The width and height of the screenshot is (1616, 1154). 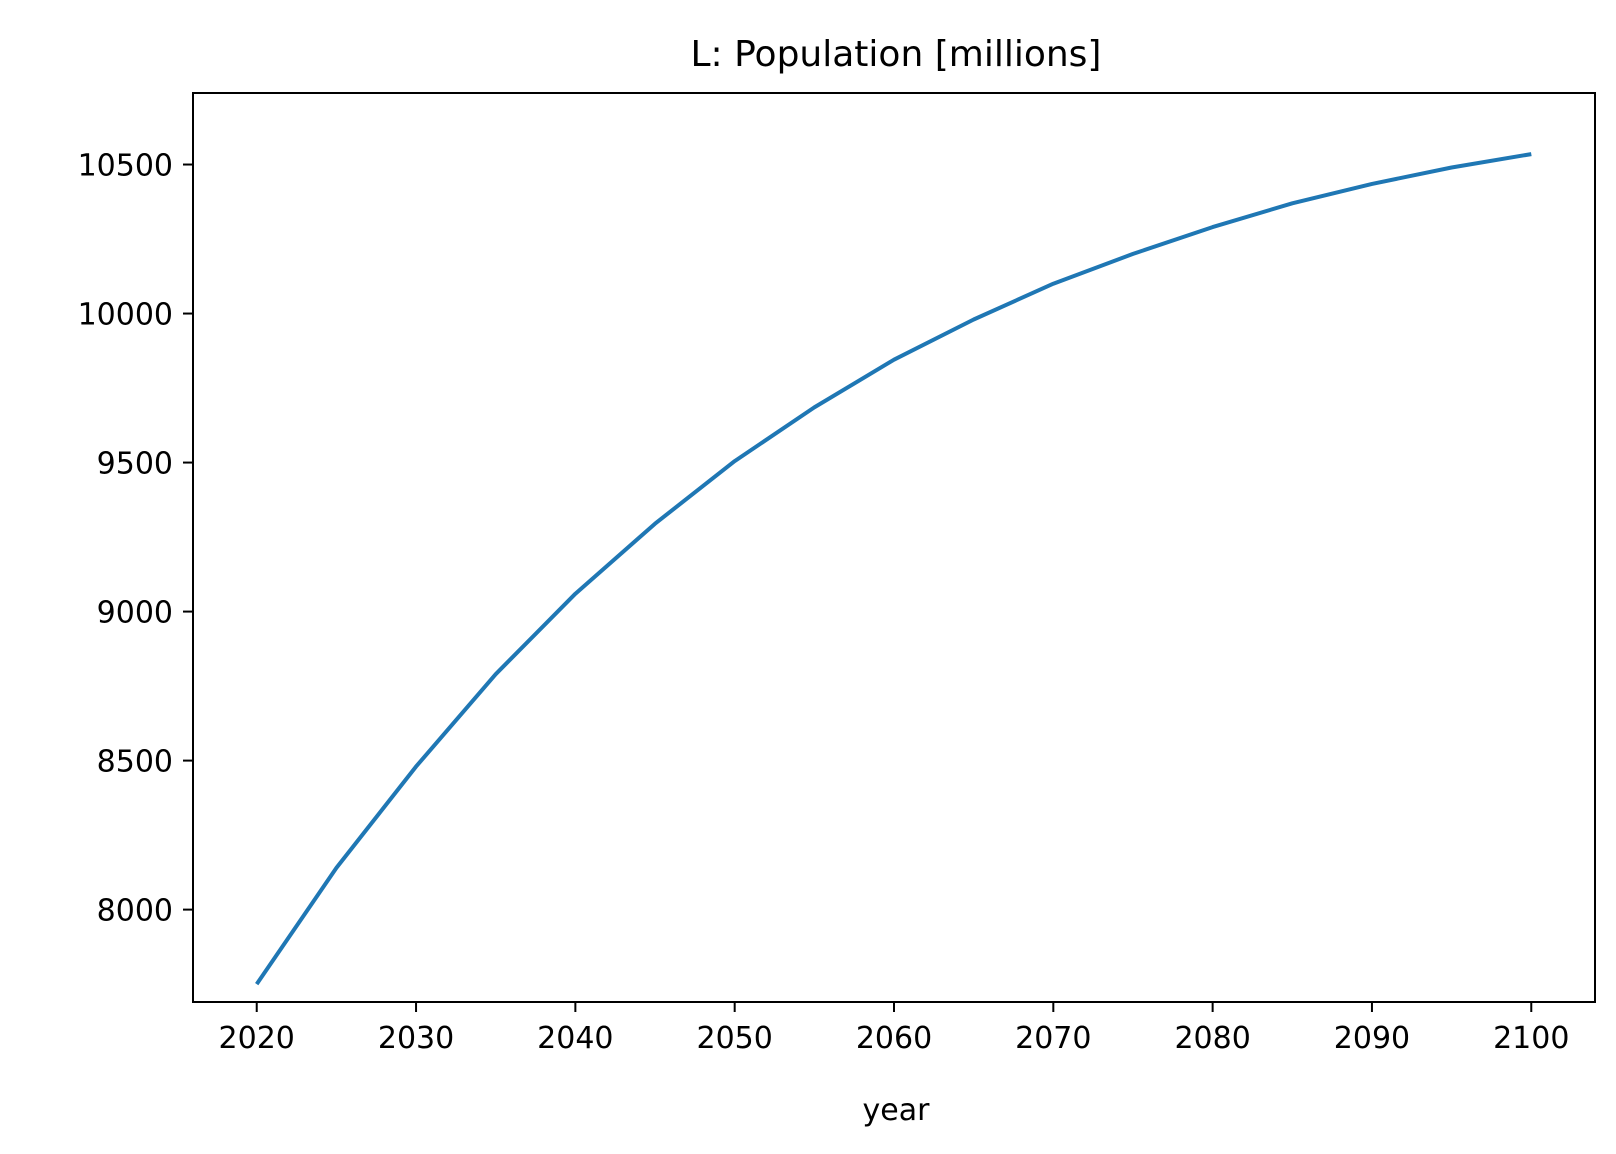 What do you see at coordinates (257, 1038) in the screenshot?
I see `x-tick-label-2020: 2020` at bounding box center [257, 1038].